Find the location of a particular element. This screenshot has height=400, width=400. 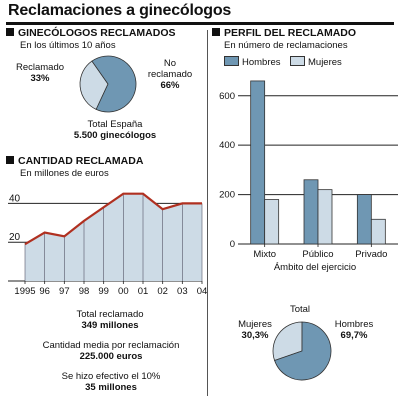

area-xtick-label: 00 is located at coordinates (123, 291).